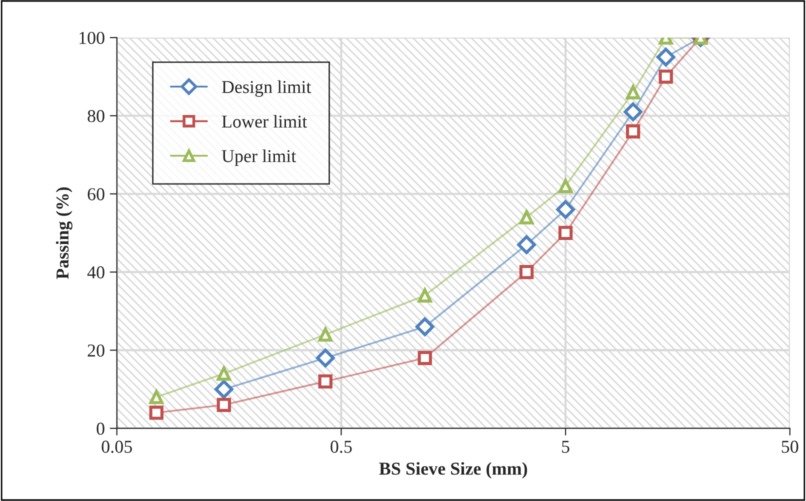 The width and height of the screenshot is (806, 501). Describe the element at coordinates (100, 428) in the screenshot. I see `y-tick-label: 0` at that location.